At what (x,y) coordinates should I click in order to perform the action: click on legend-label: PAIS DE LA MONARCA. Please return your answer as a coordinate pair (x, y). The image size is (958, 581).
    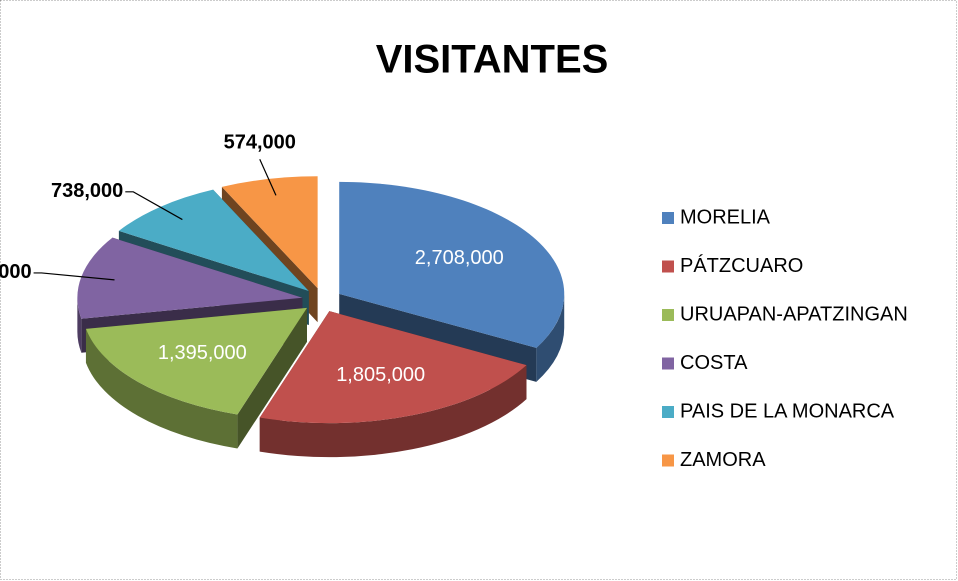
    Looking at the image, I should click on (787, 411).